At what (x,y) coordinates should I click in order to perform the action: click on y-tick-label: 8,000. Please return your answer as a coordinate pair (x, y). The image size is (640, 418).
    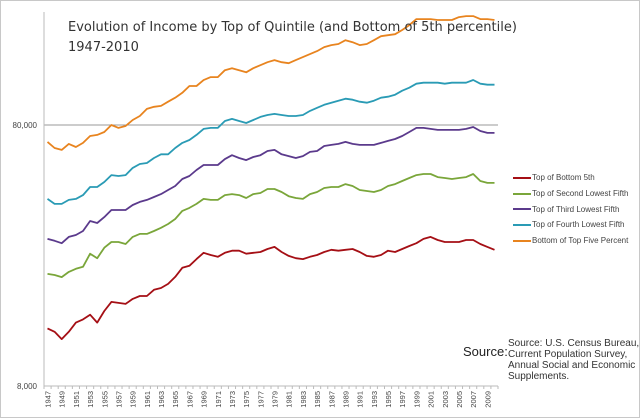
    Looking at the image, I should click on (27, 386).